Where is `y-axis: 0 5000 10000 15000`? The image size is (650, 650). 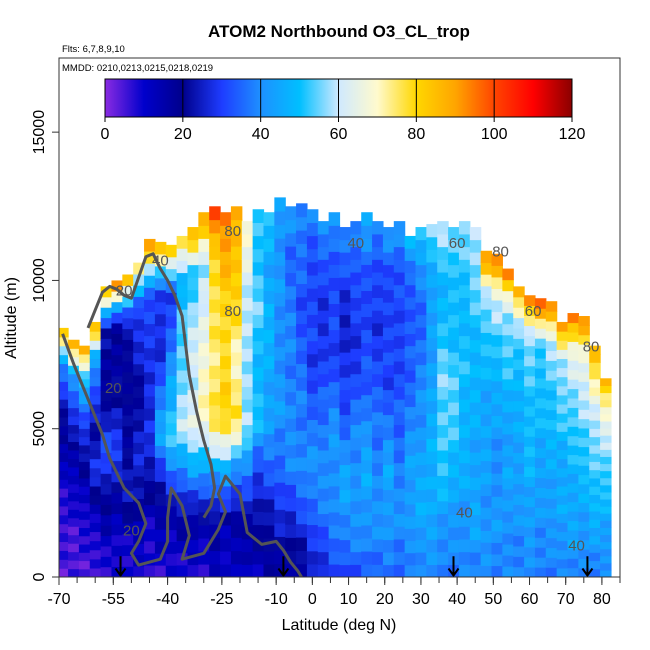 y-axis: 0 5000 10000 15000 is located at coordinates (45, 345).